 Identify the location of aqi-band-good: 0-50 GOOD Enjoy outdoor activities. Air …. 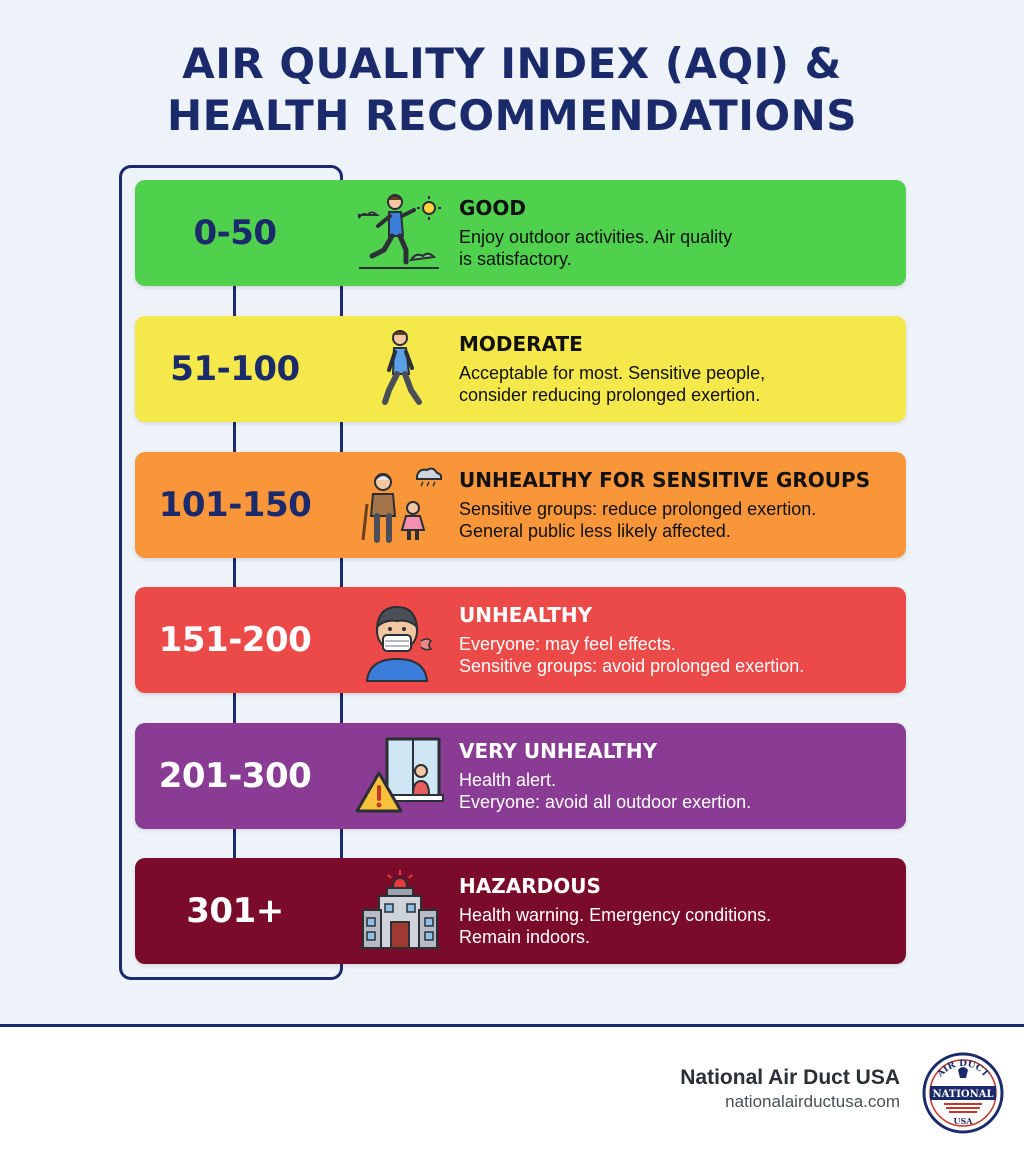
(520, 233).